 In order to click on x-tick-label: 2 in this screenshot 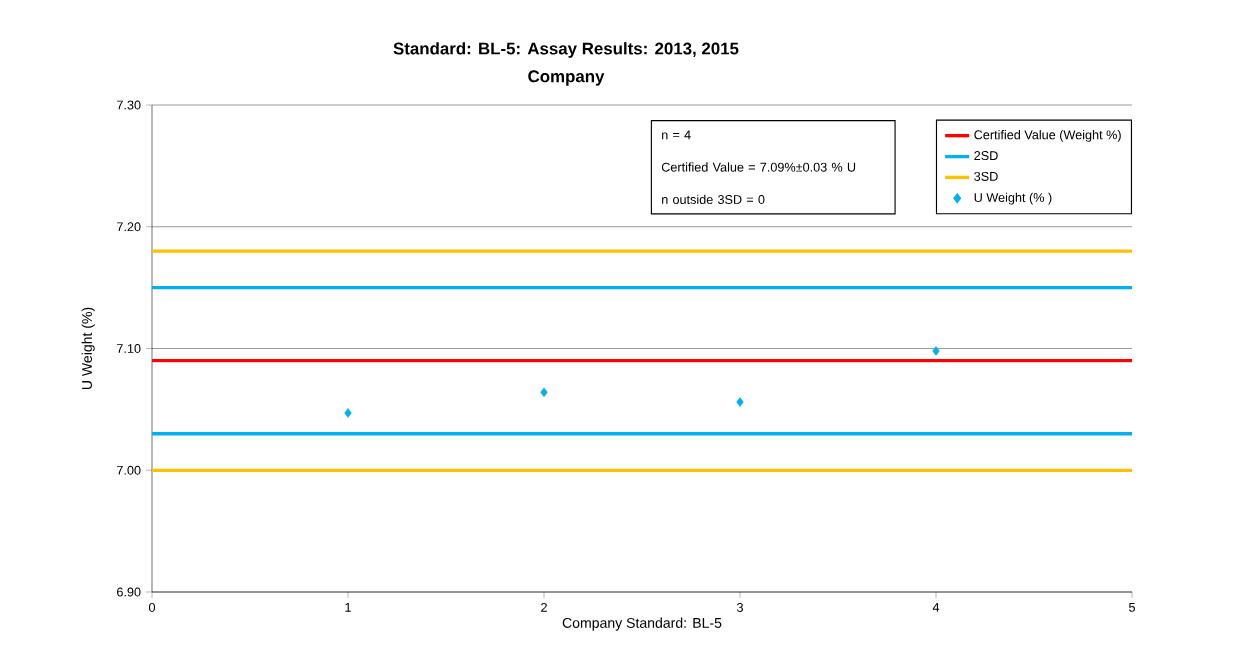, I will do `click(544, 607)`.